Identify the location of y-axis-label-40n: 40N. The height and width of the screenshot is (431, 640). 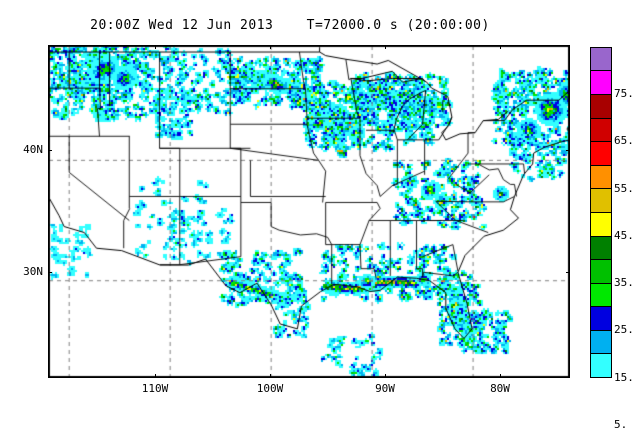
(33, 149).